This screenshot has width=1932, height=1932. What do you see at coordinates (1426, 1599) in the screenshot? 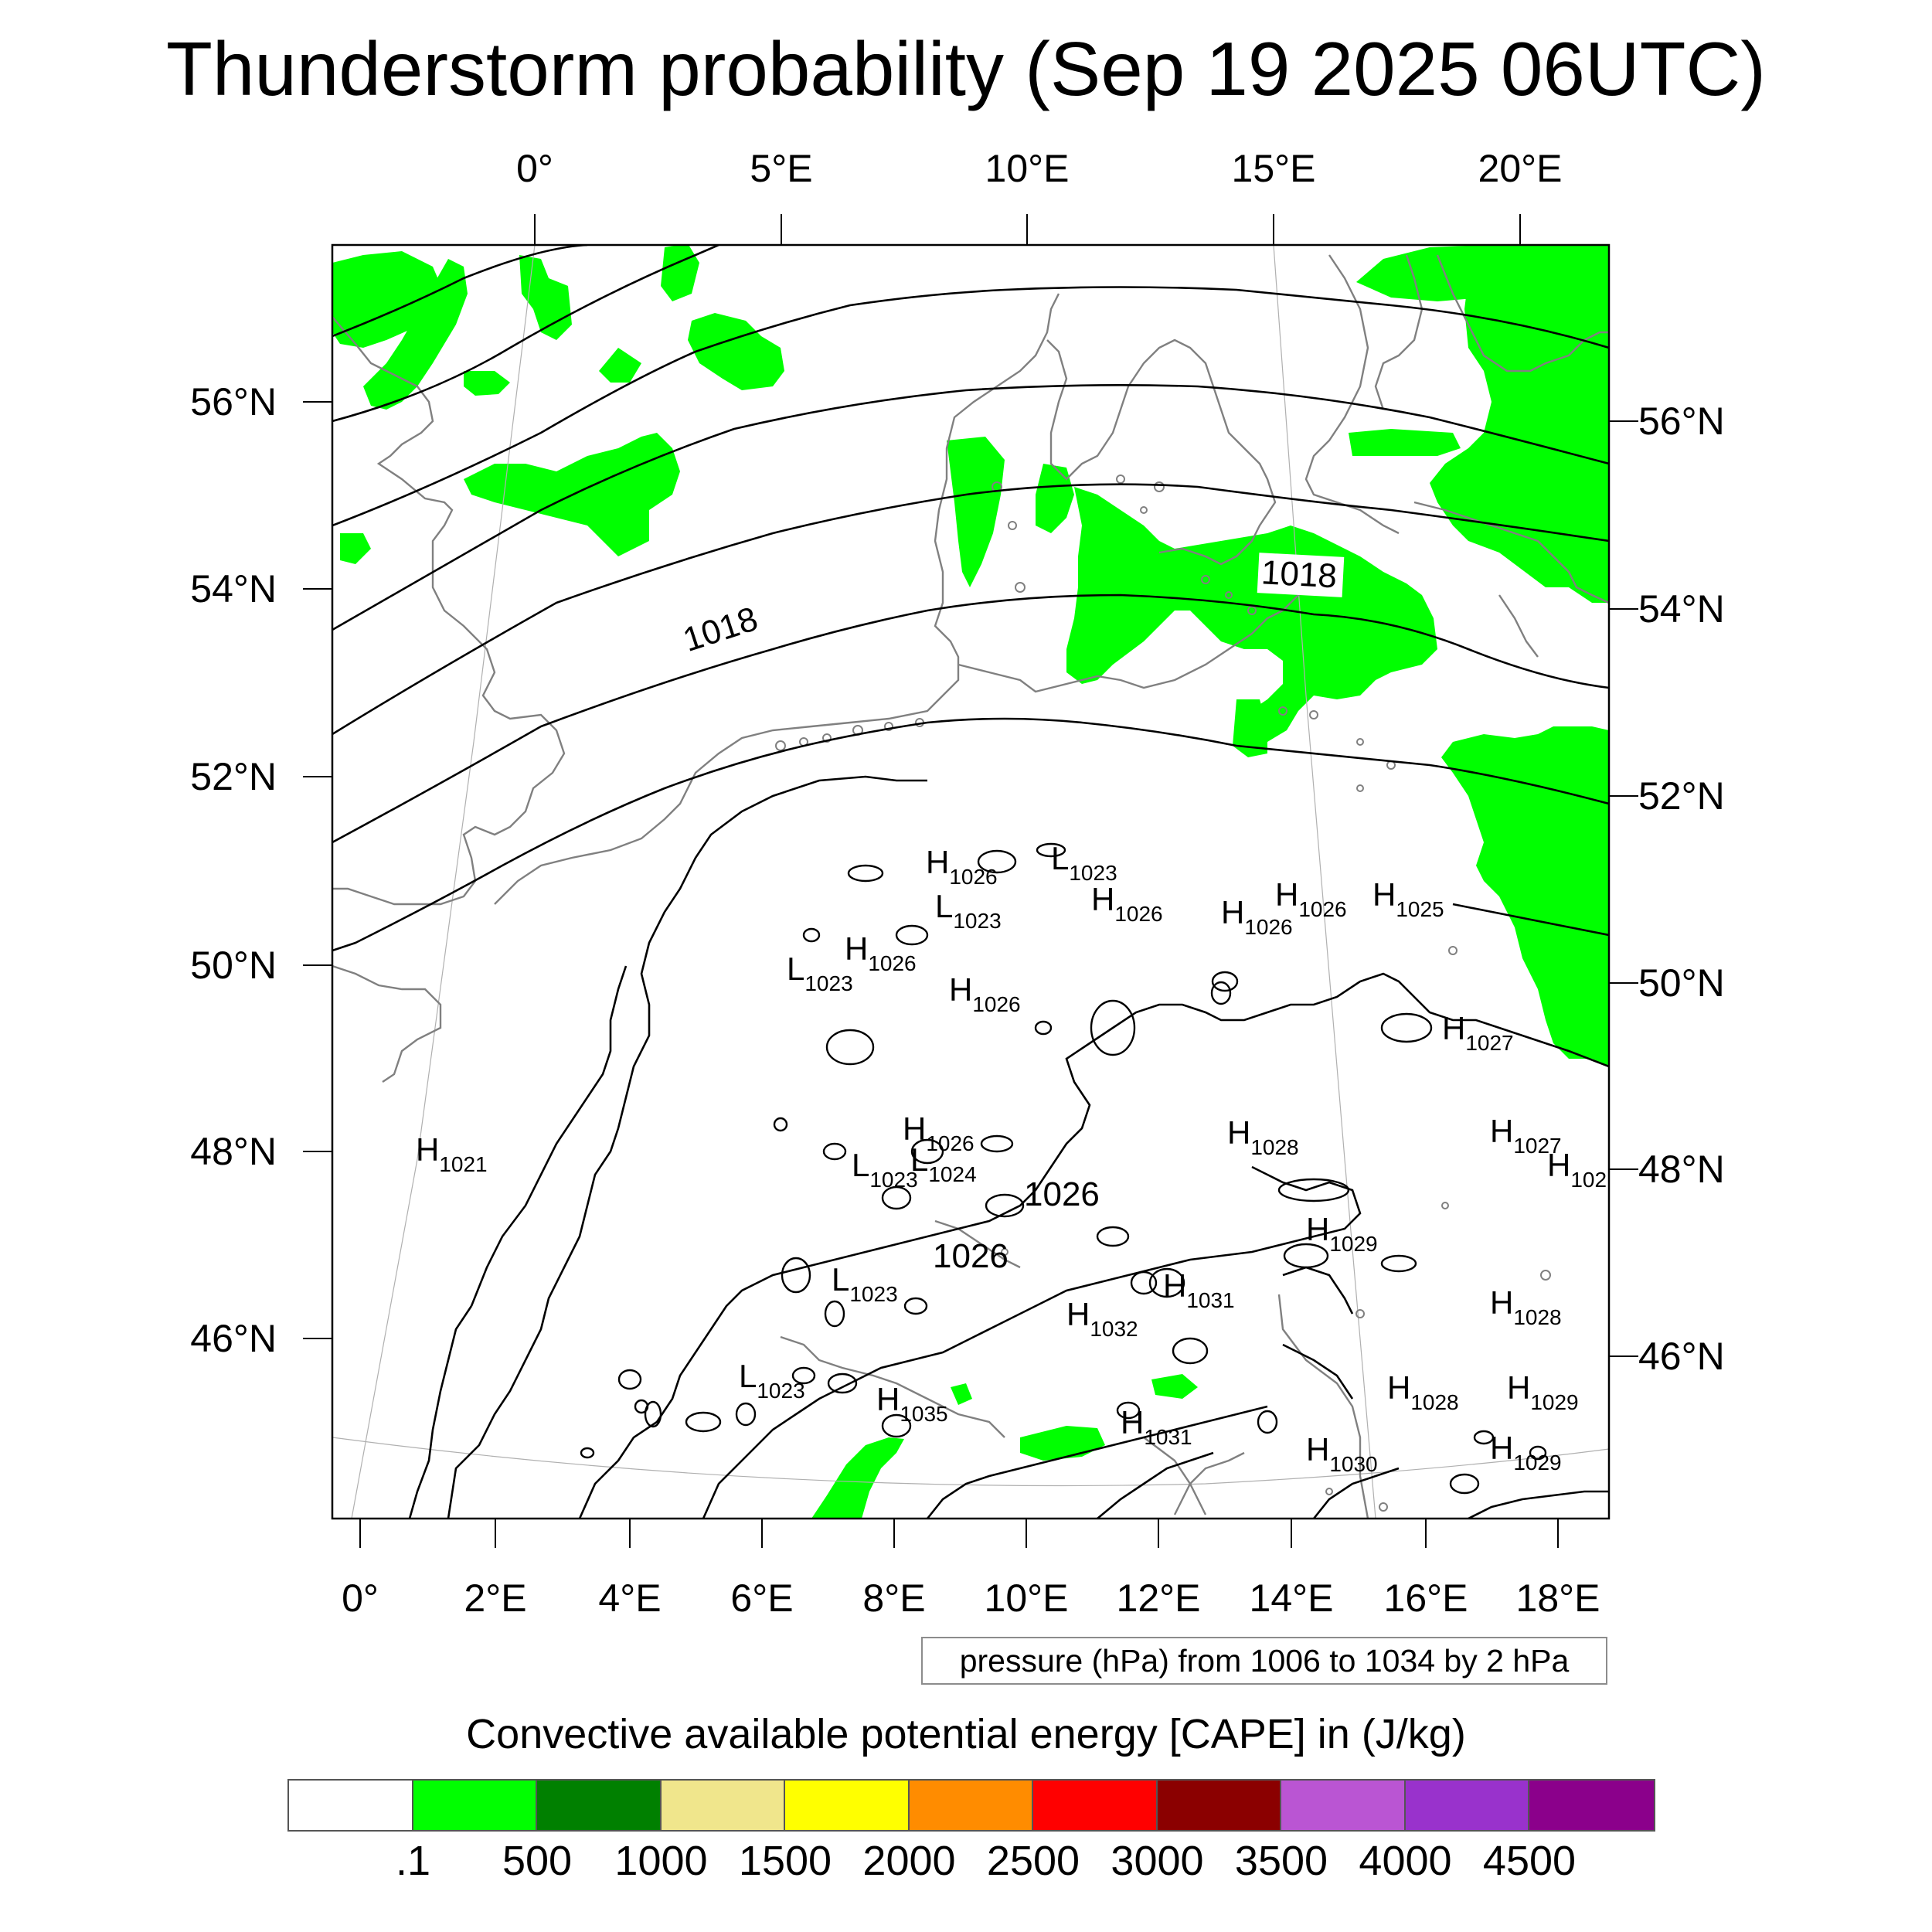
I see `lon-label: 16°E` at bounding box center [1426, 1599].